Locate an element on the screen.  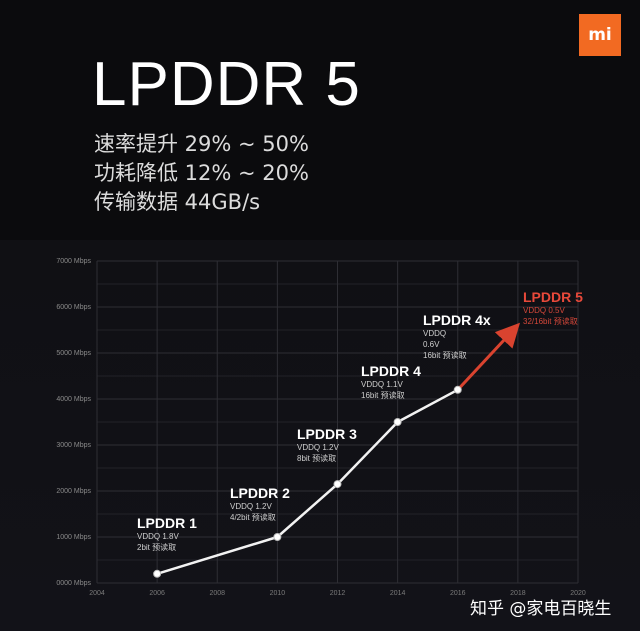
label-lpddr1: LPDDR 1 VDDQ 1.8V 2bit 预读取 is located at coordinates (167, 534).